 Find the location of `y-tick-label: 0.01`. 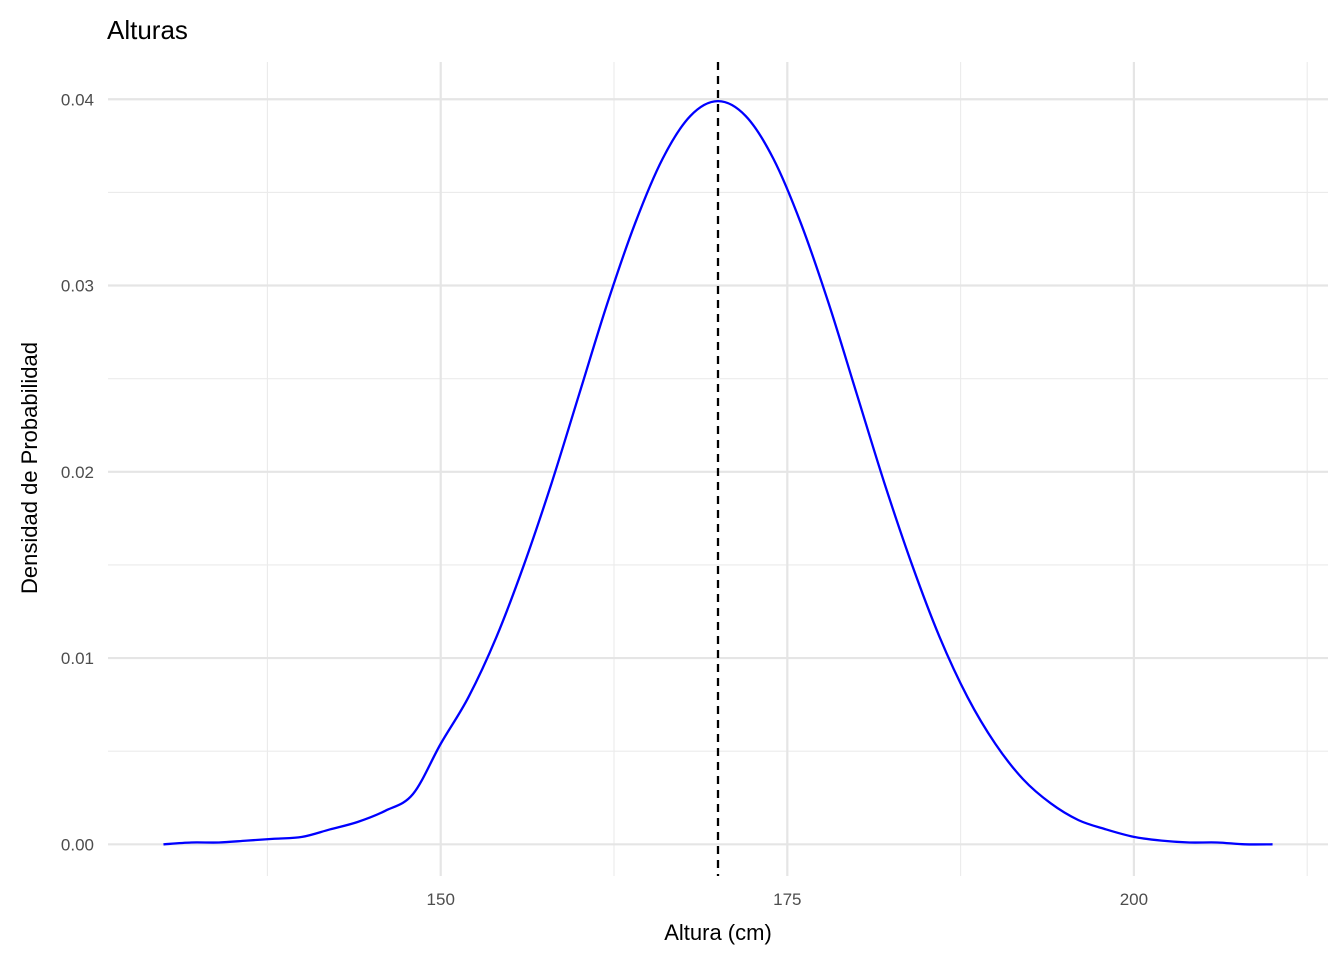

y-tick-label: 0.01 is located at coordinates (77, 658).